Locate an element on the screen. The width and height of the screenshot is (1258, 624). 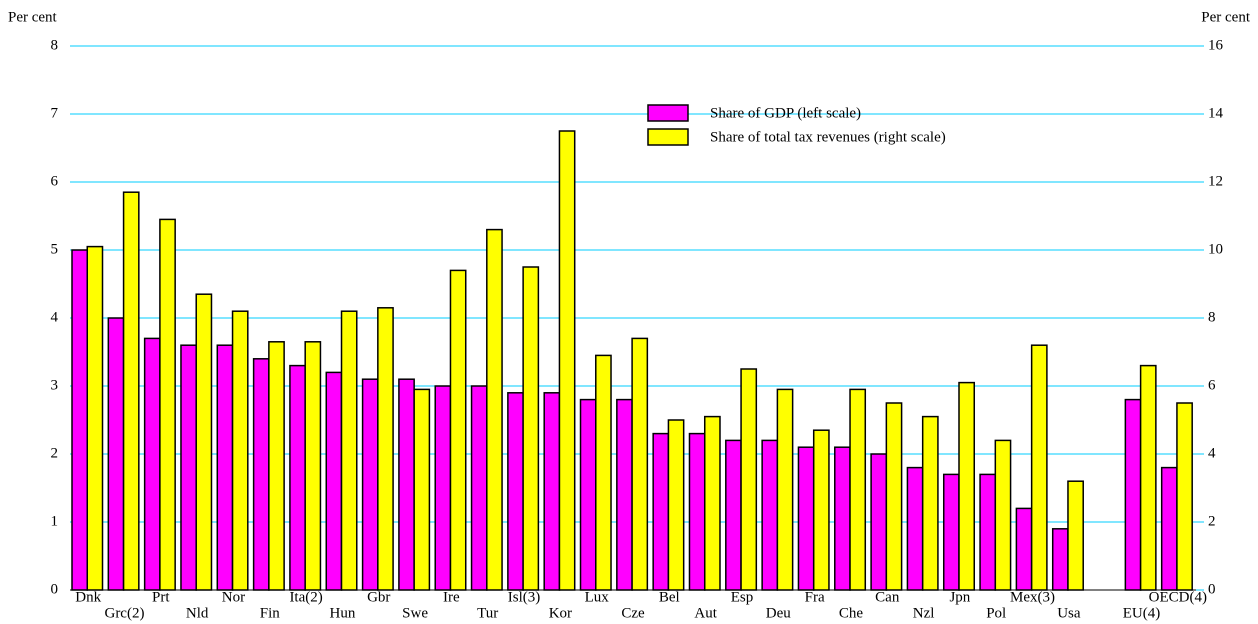
x-tick-label: Mex(3) is located at coordinates (1032, 597).